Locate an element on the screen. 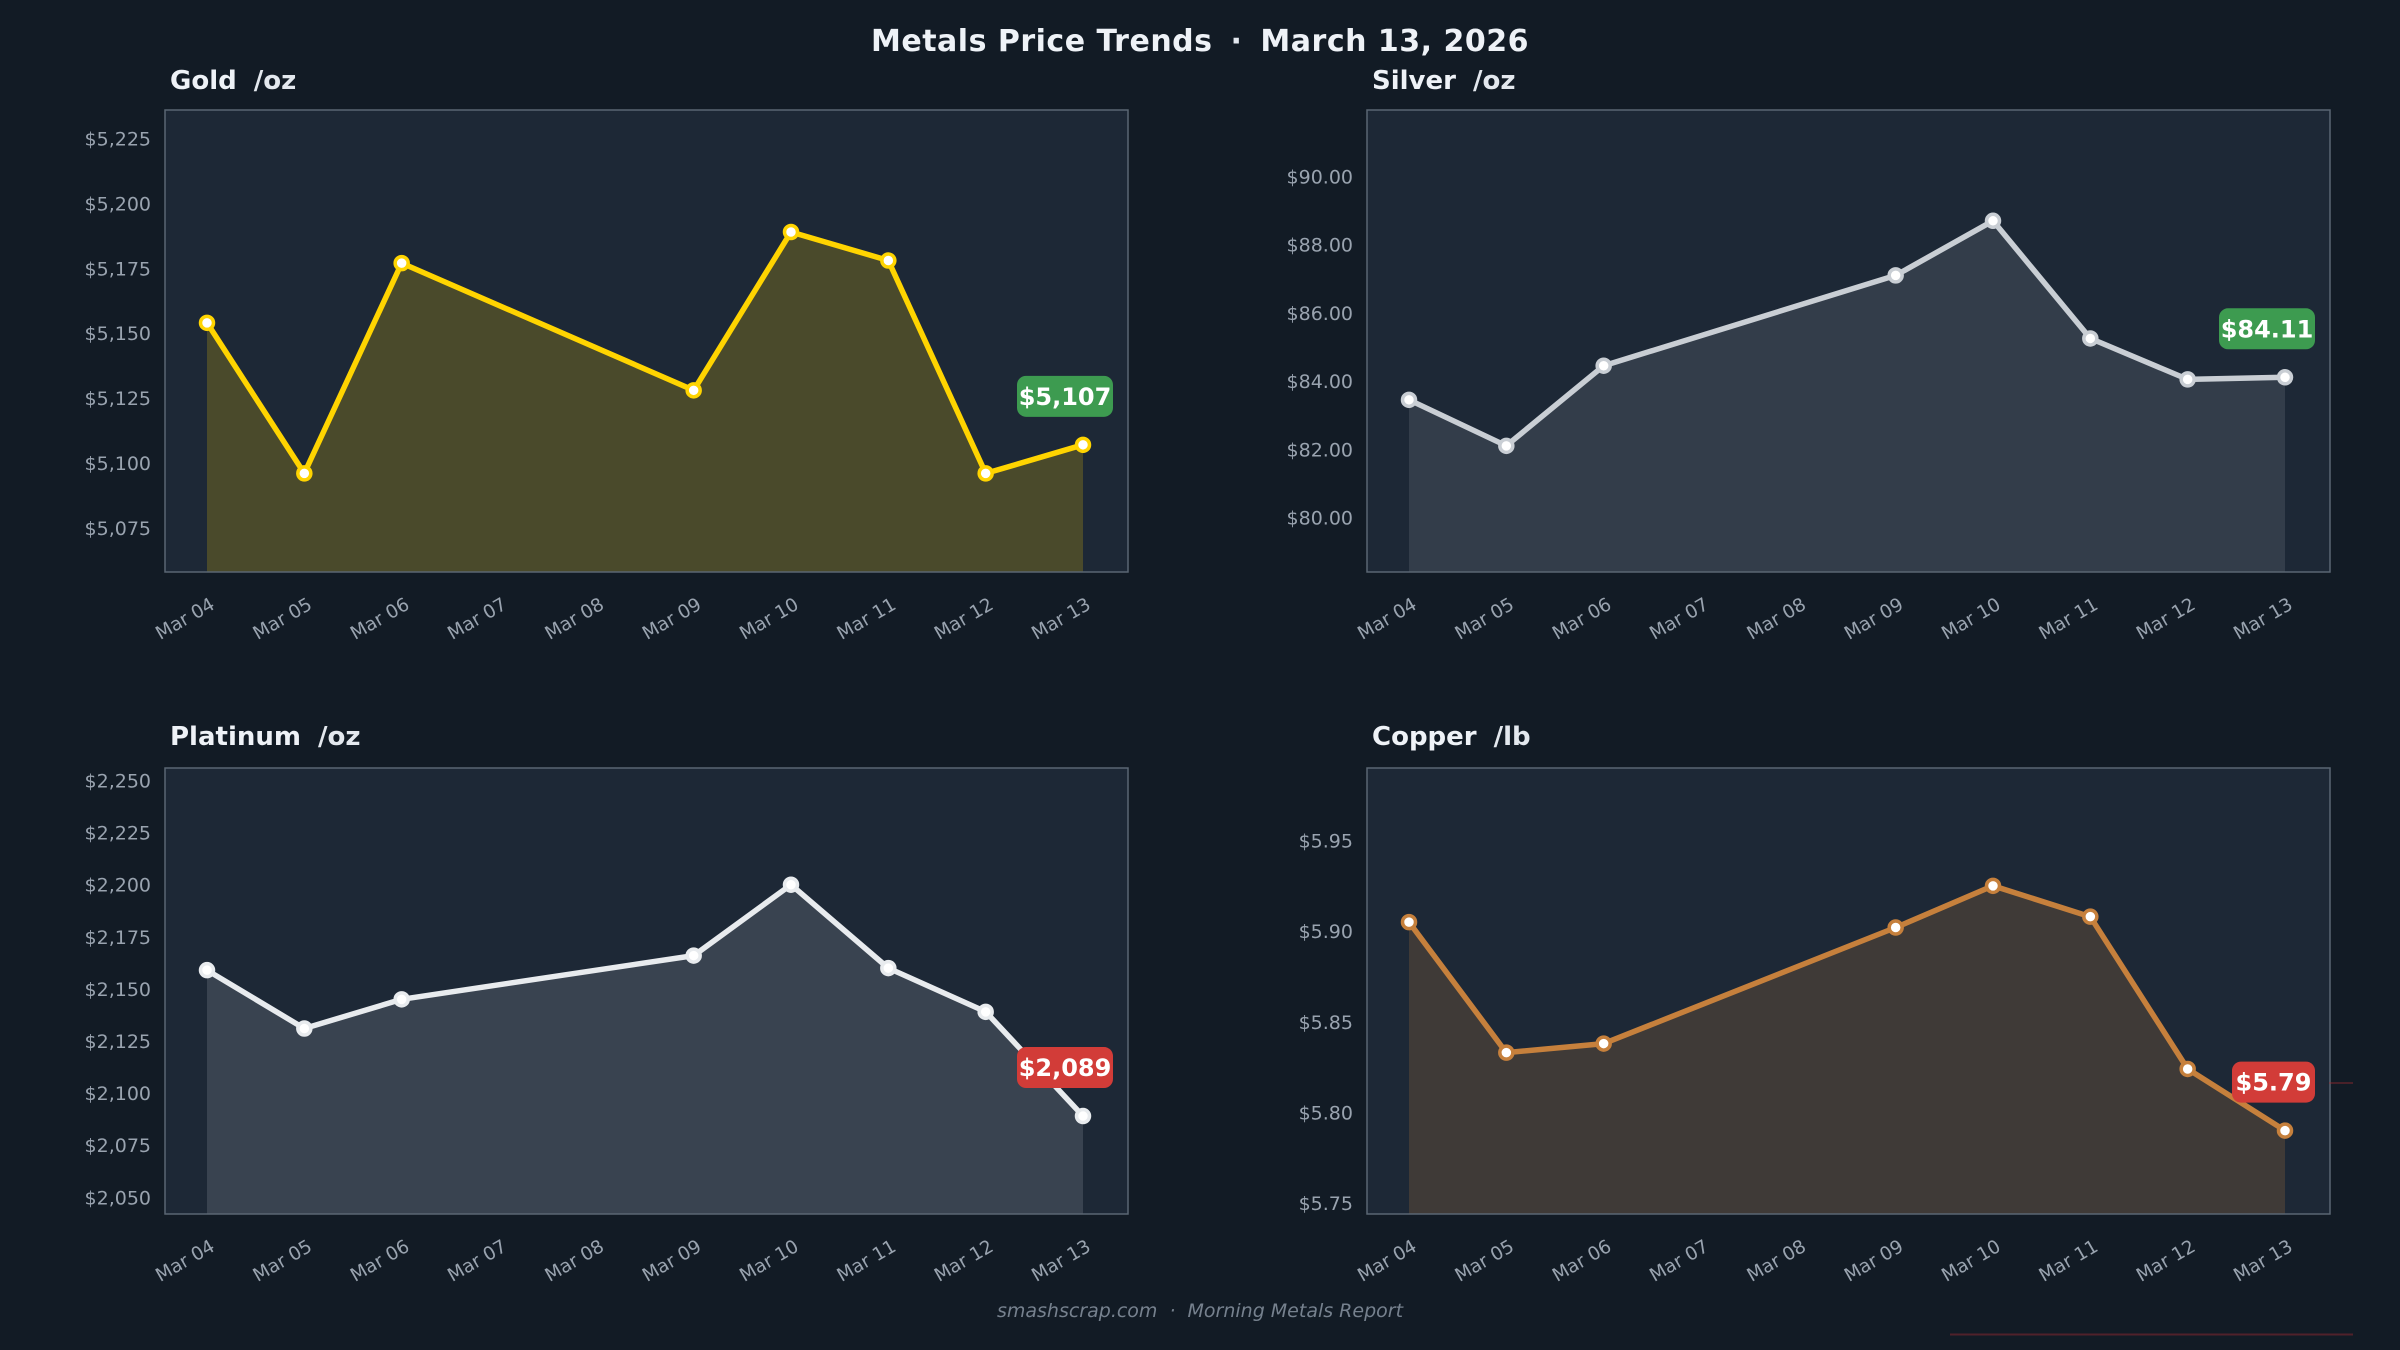 This screenshot has width=2400, height=1350. silver-x-tick-label: Mar 06 is located at coordinates (1582, 619).